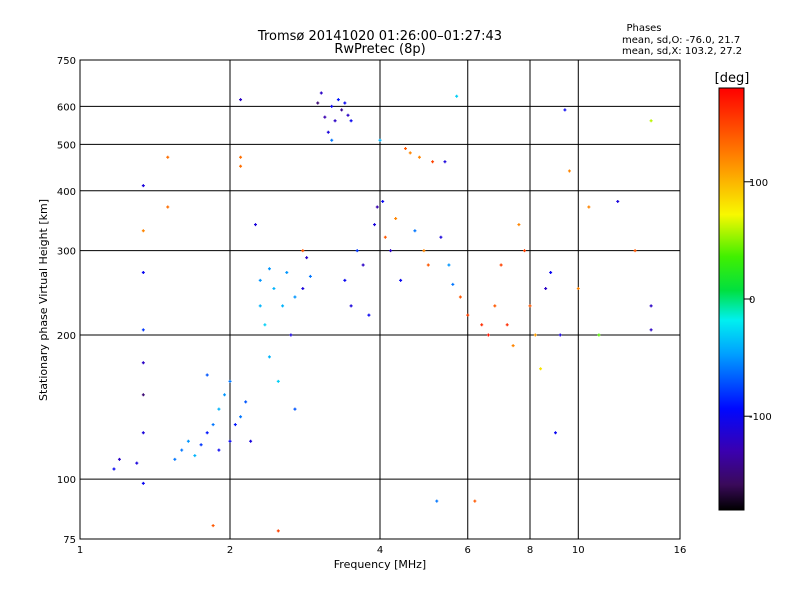 The width and height of the screenshot is (800, 604). What do you see at coordinates (66, 252) in the screenshot?
I see `y-tick-label: 300` at bounding box center [66, 252].